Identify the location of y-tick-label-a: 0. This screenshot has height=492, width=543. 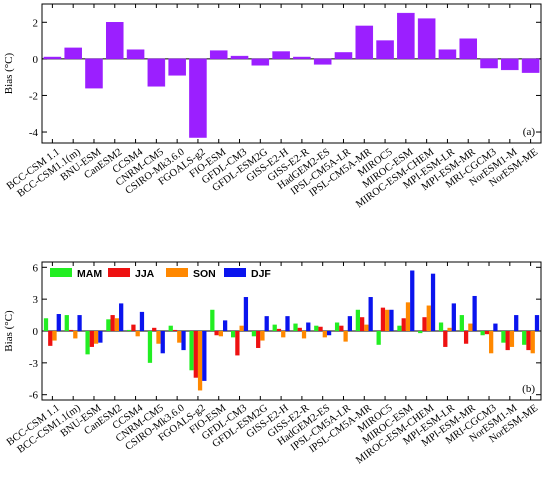
(36, 60).